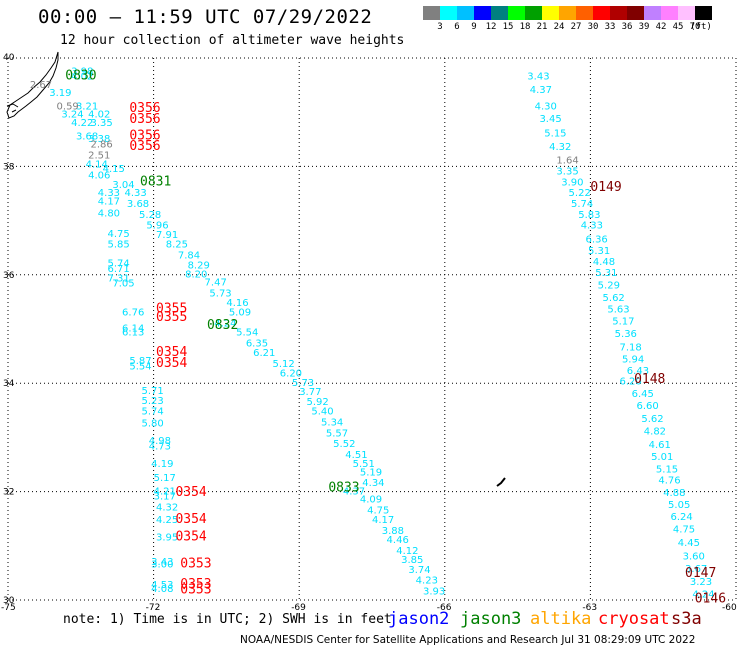  What do you see at coordinates (356, 455) in the screenshot?
I see `swh-value: 4.51` at bounding box center [356, 455].